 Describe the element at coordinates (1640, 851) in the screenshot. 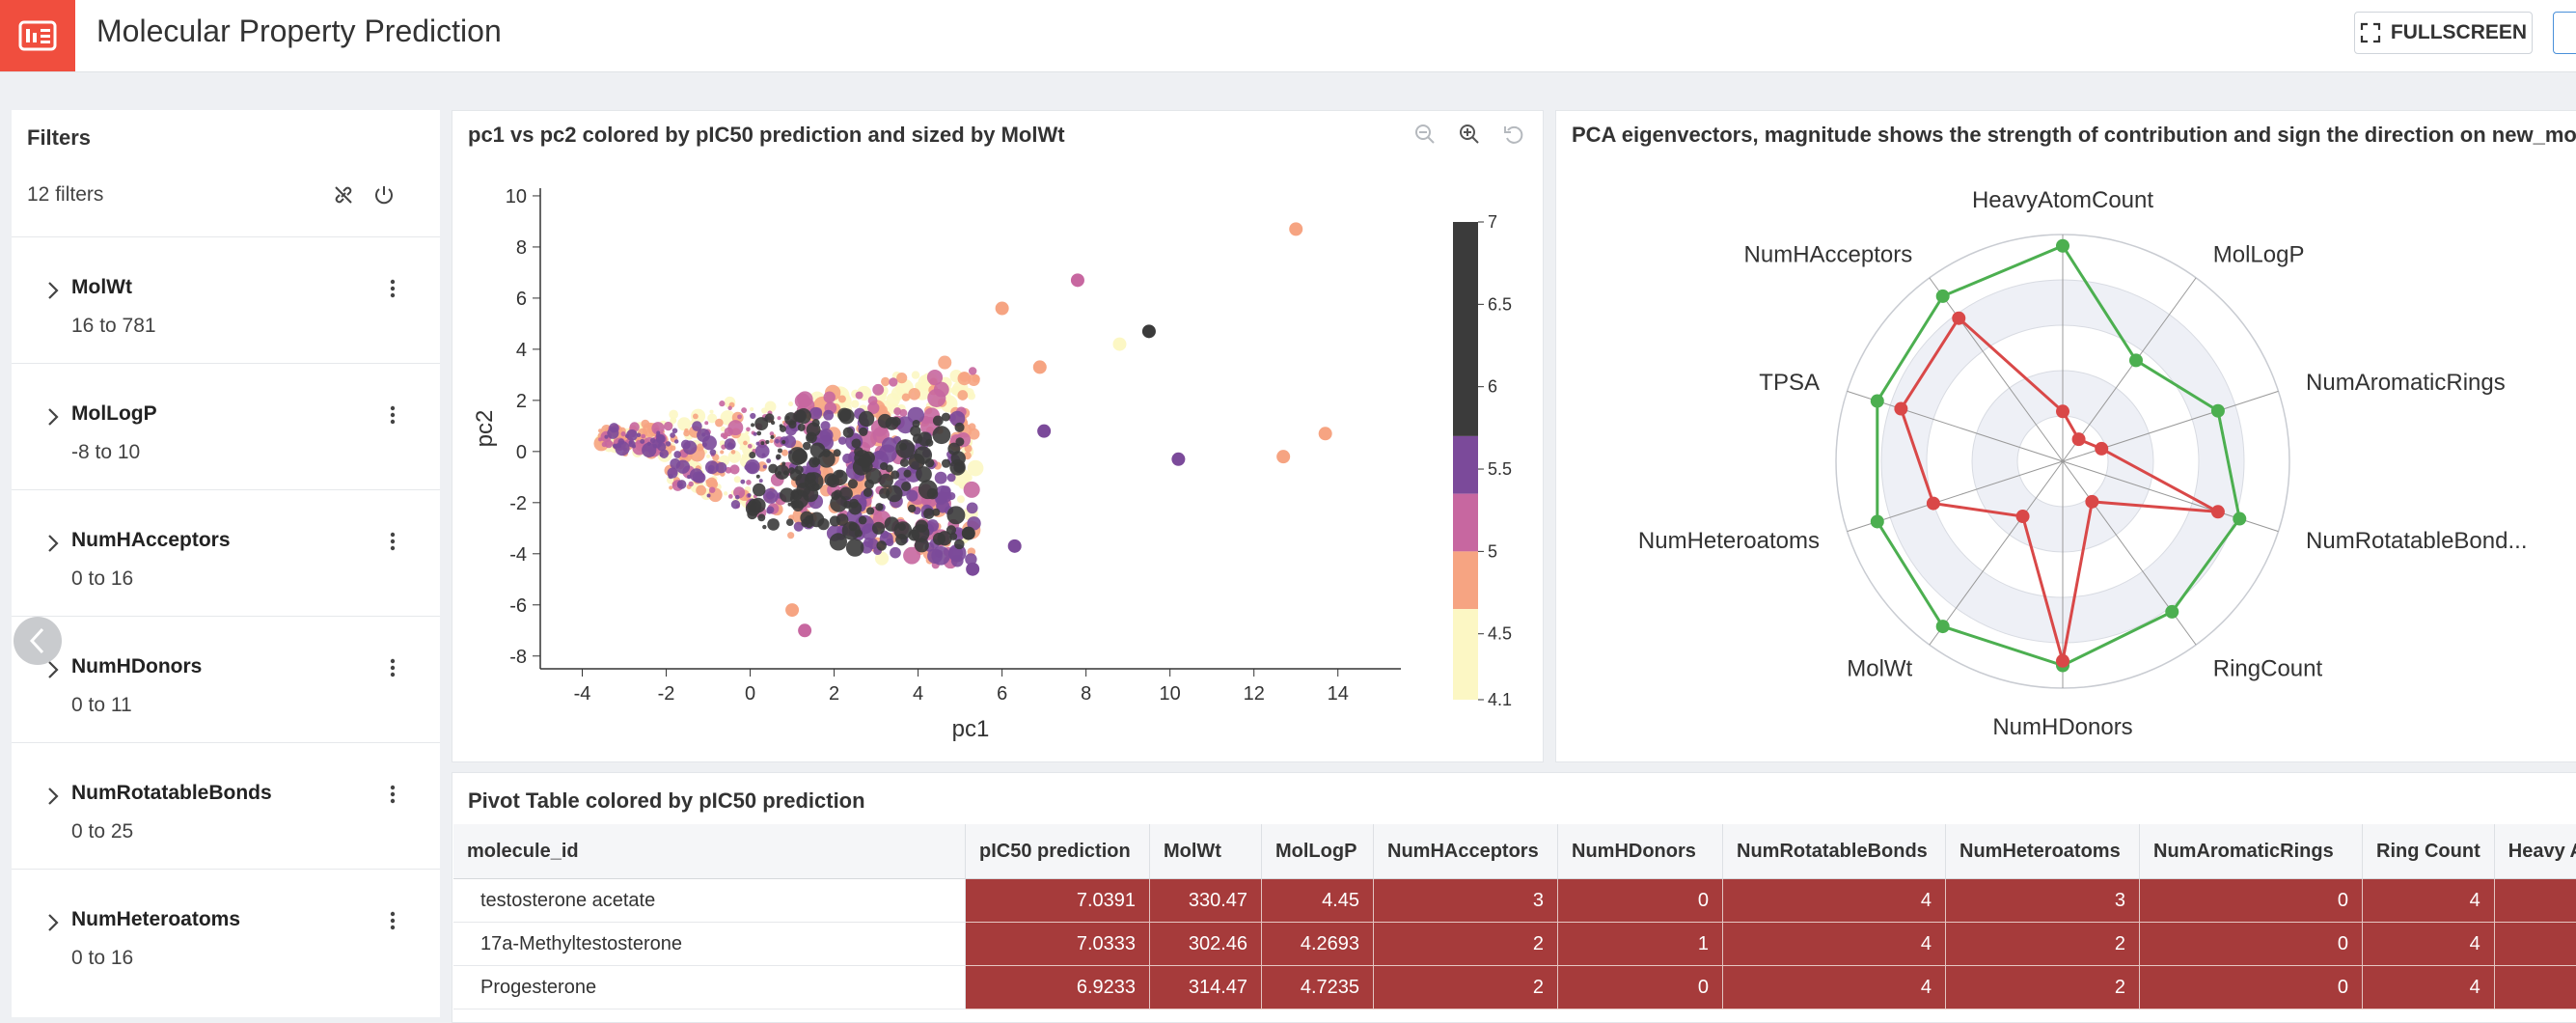

I see `column-header: NumHDonors` at that location.